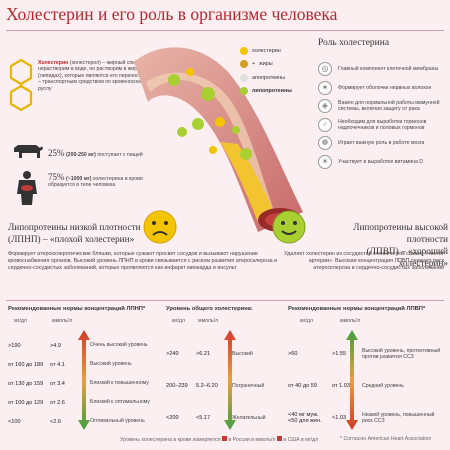 The height and width of the screenshot is (450, 450). I want to click on role-item: ❁ Играет важную роль в работе мозга, so click(383, 143).